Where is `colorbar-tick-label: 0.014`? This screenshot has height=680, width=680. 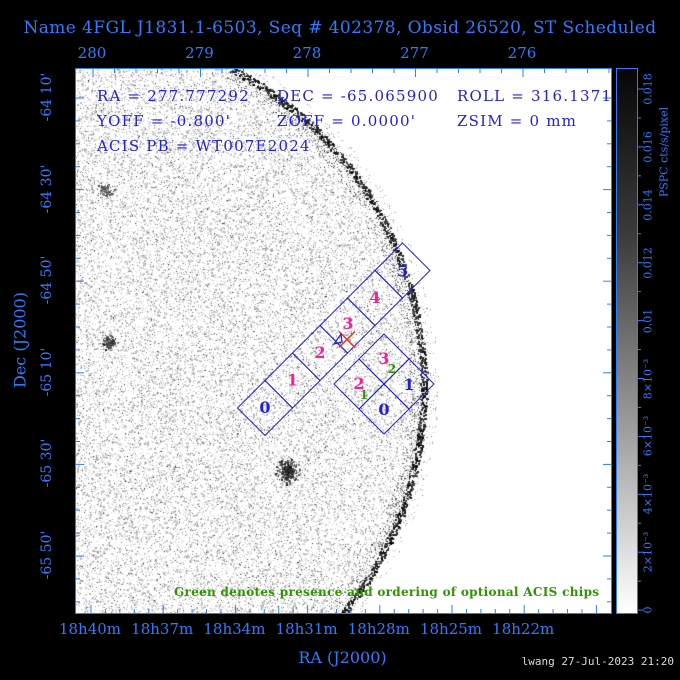
colorbar-tick-label: 0.014 is located at coordinates (648, 205).